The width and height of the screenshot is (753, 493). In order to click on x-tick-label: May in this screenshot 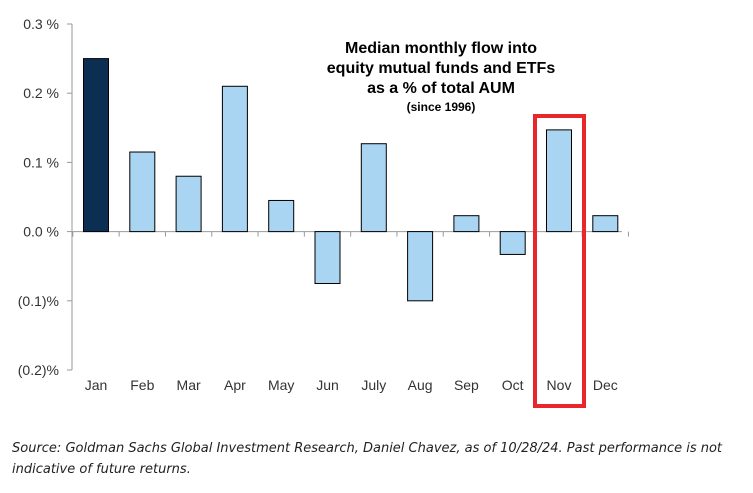, I will do `click(281, 385)`.